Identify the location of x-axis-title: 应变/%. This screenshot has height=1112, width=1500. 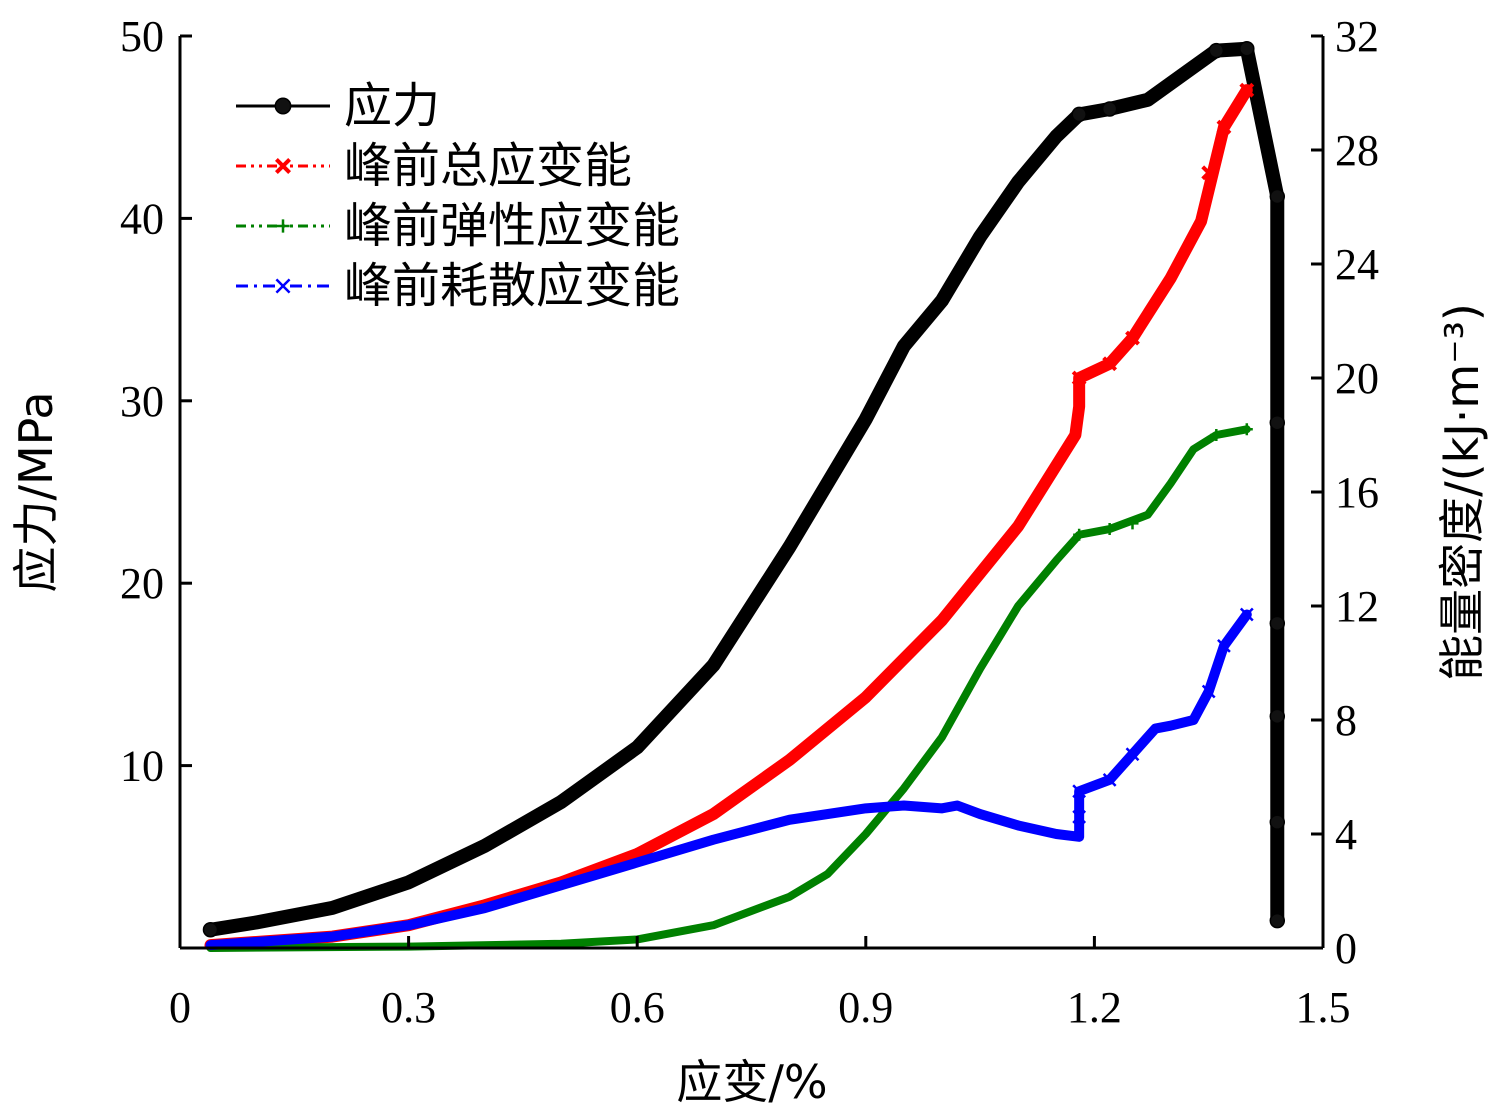
(751, 1082).